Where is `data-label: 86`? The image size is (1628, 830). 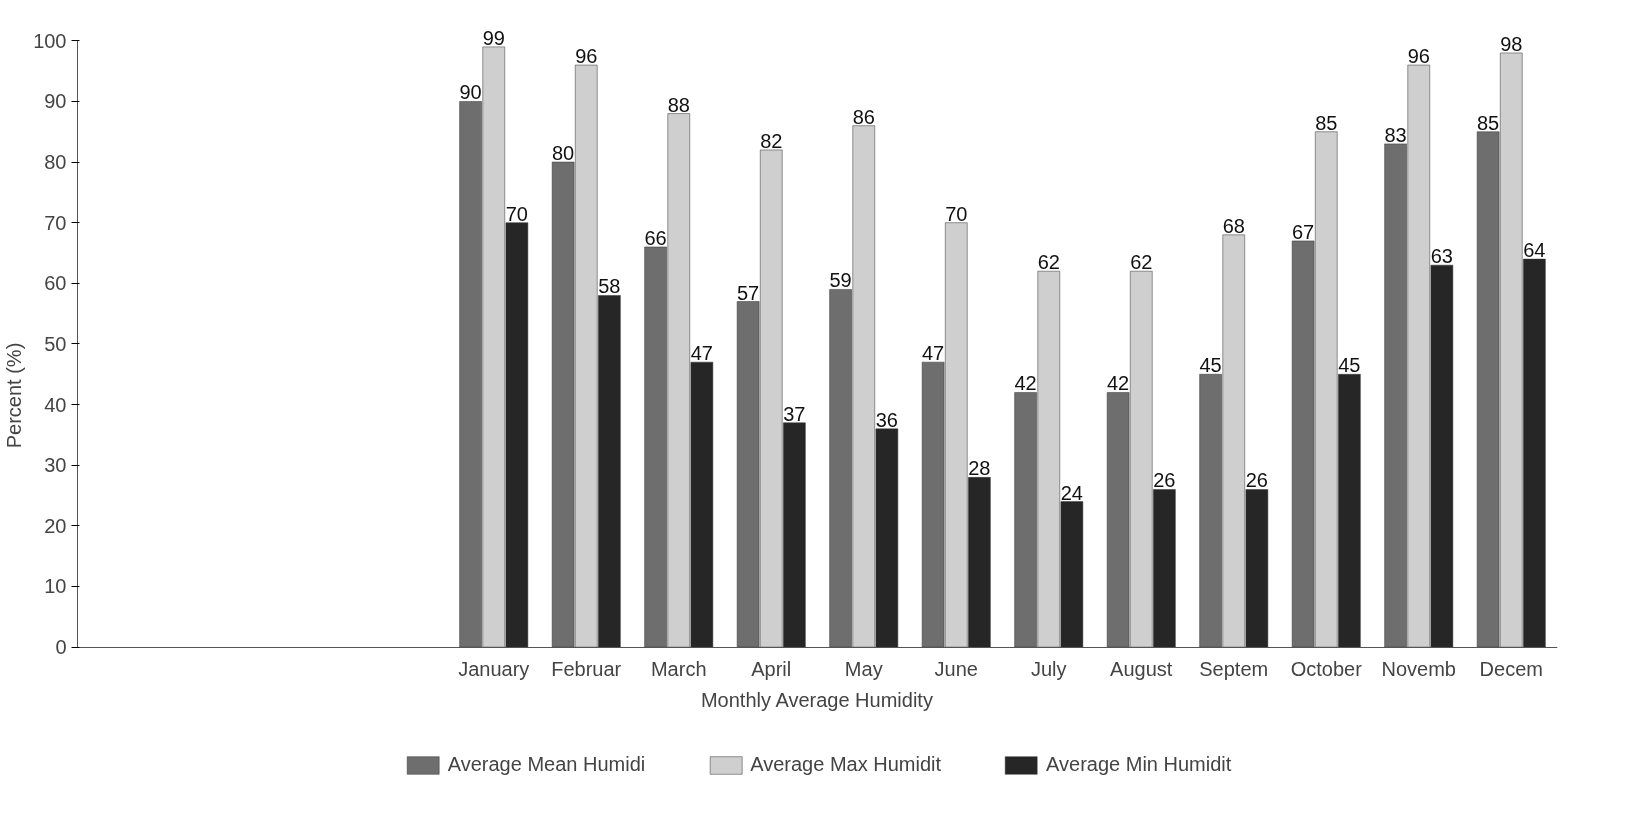
data-label: 86 is located at coordinates (863, 116).